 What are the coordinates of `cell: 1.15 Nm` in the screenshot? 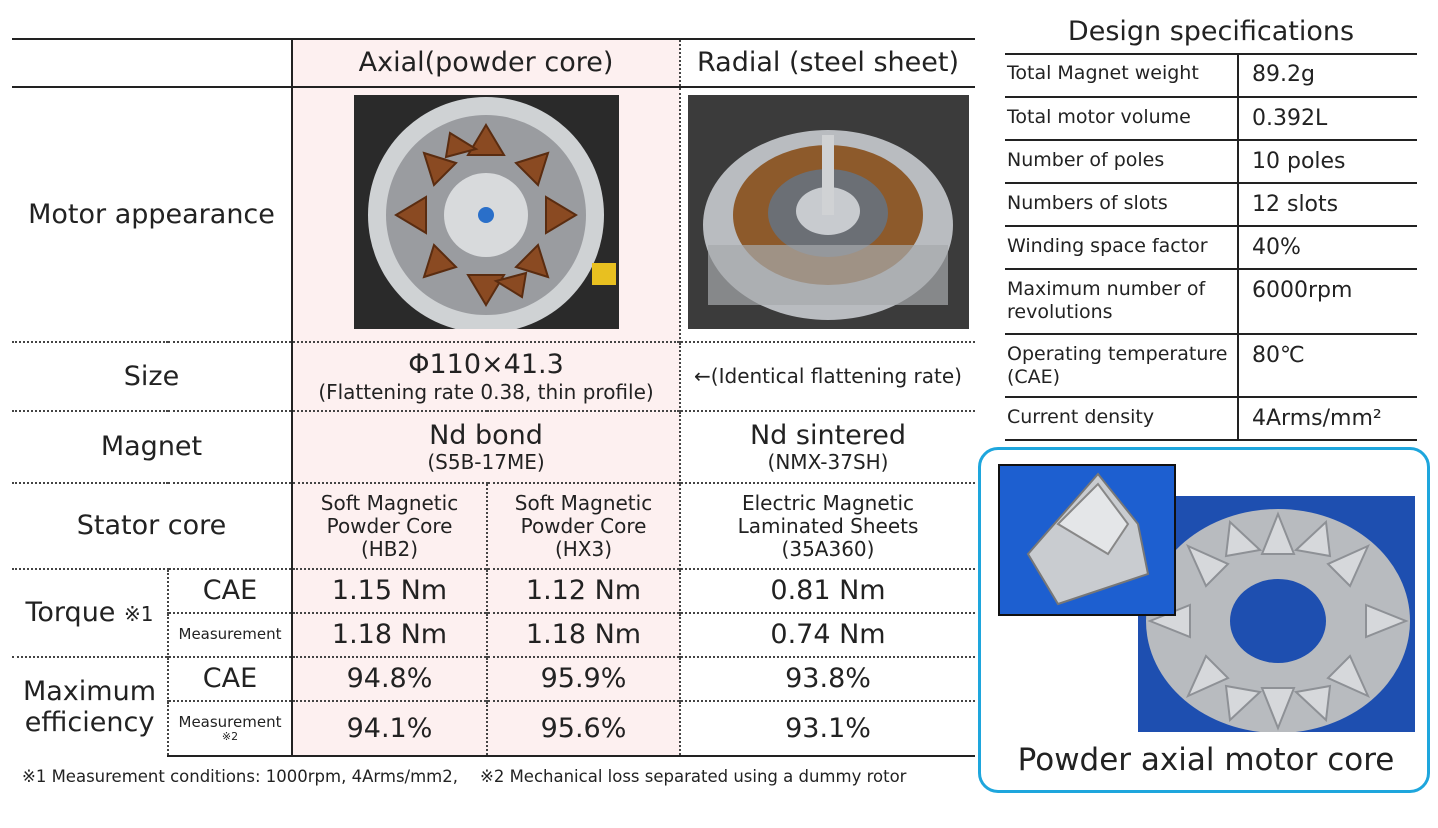 It's located at (389, 590).